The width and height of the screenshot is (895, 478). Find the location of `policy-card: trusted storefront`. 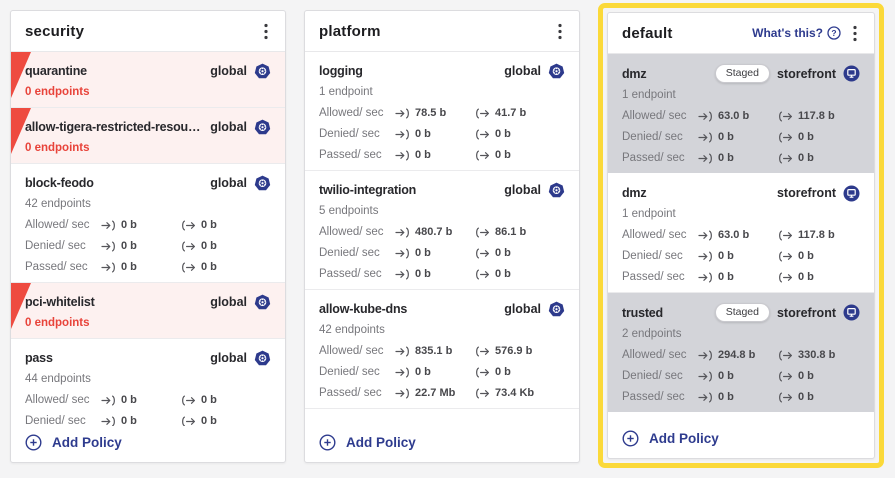

policy-card: trusted storefront is located at coordinates (741, 417).